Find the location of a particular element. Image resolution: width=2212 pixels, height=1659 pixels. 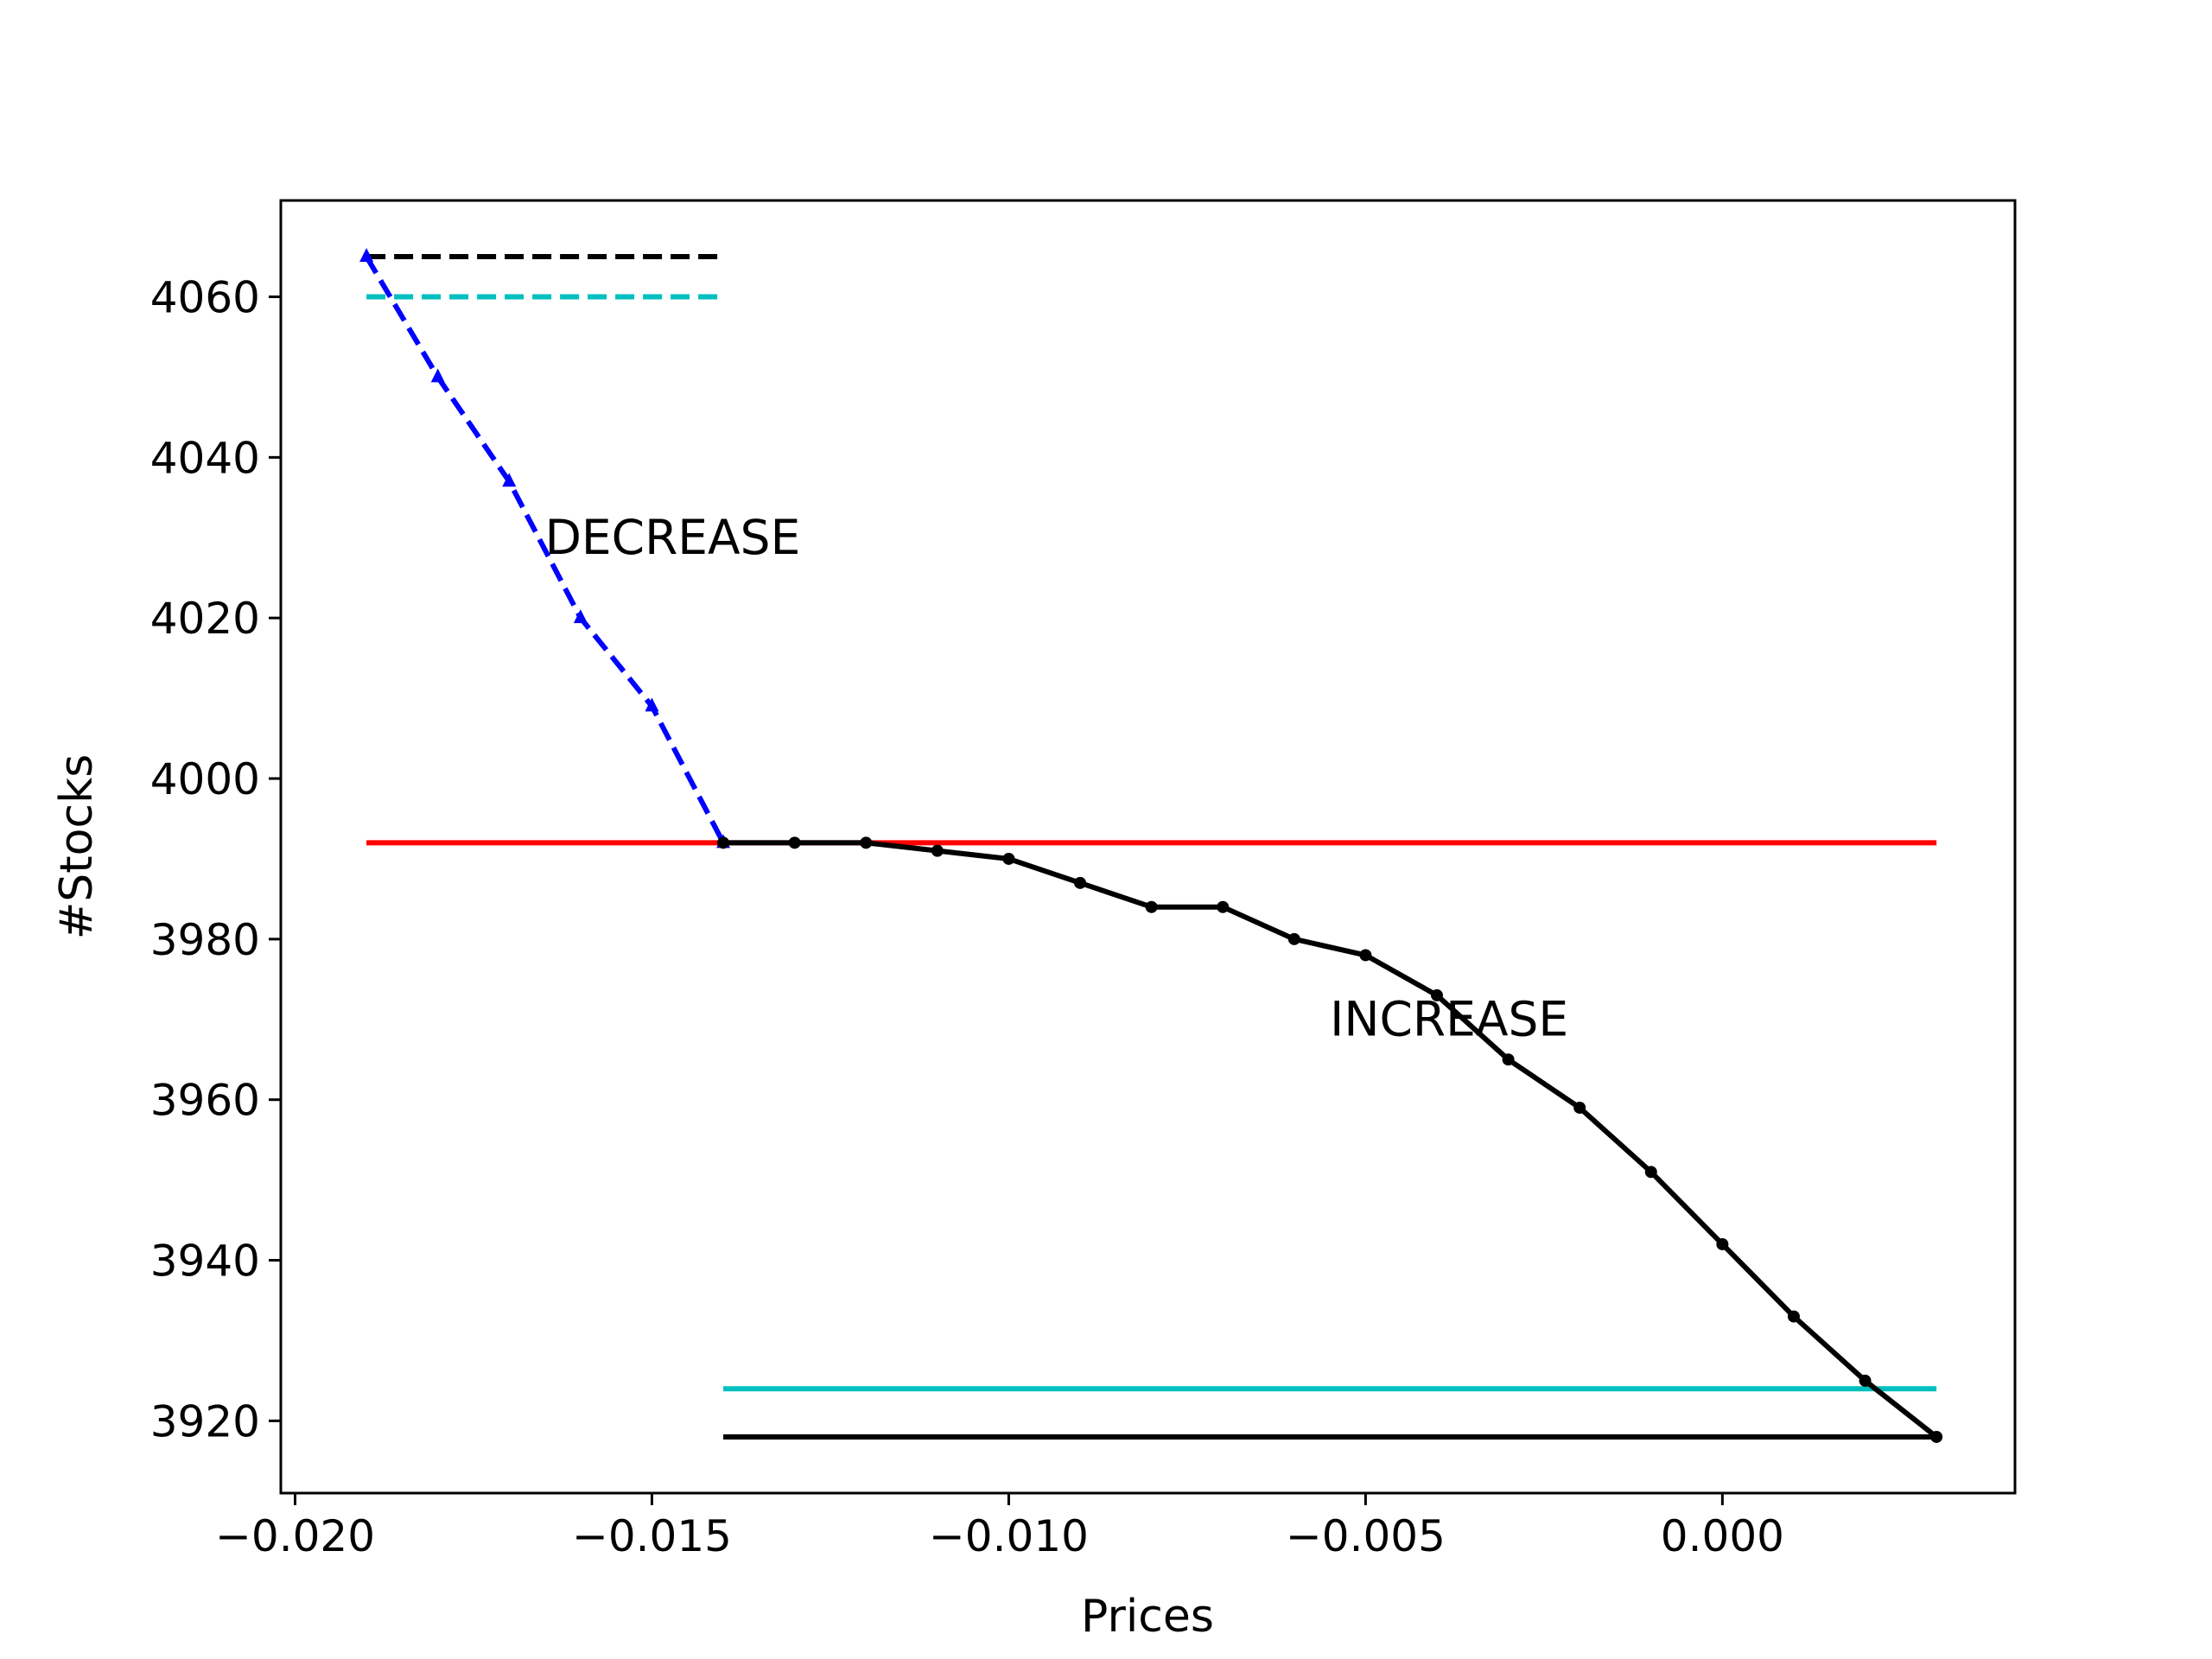

x-axis-ticks: −0.020 −0.015 −0.010 −0.005 0.000 is located at coordinates (999, 1527).